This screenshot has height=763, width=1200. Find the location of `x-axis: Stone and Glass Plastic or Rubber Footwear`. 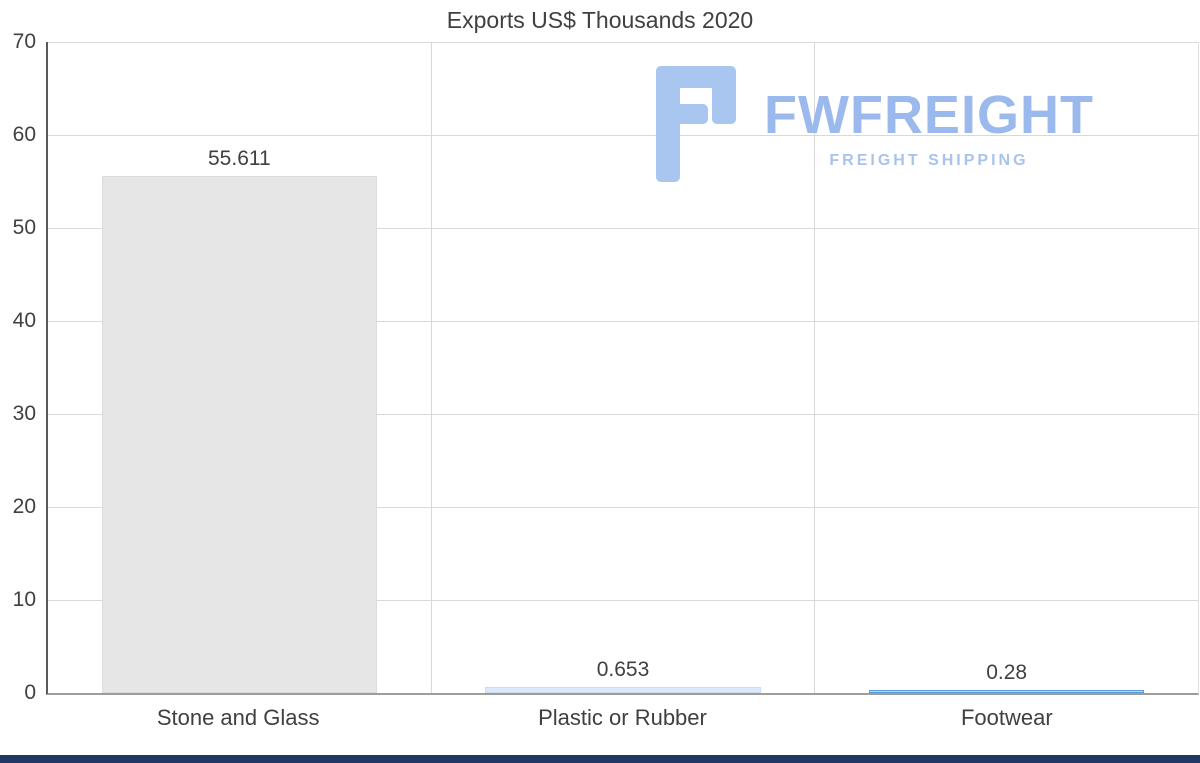

x-axis: Stone and Glass Plastic or Rubber Footwear is located at coordinates (622, 718).